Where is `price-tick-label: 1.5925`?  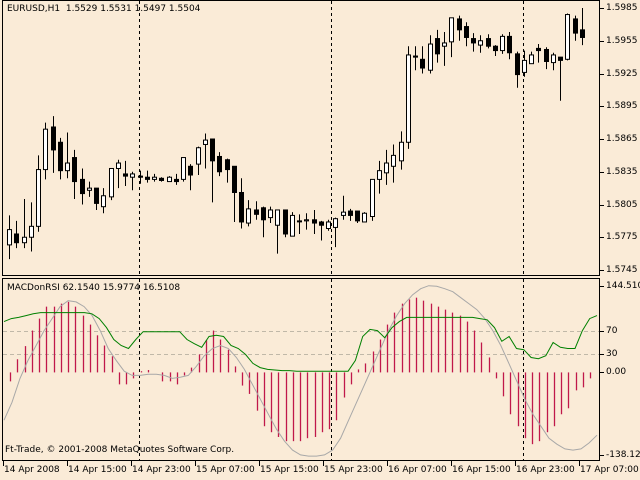 price-tick-label: 1.5925 is located at coordinates (622, 73).